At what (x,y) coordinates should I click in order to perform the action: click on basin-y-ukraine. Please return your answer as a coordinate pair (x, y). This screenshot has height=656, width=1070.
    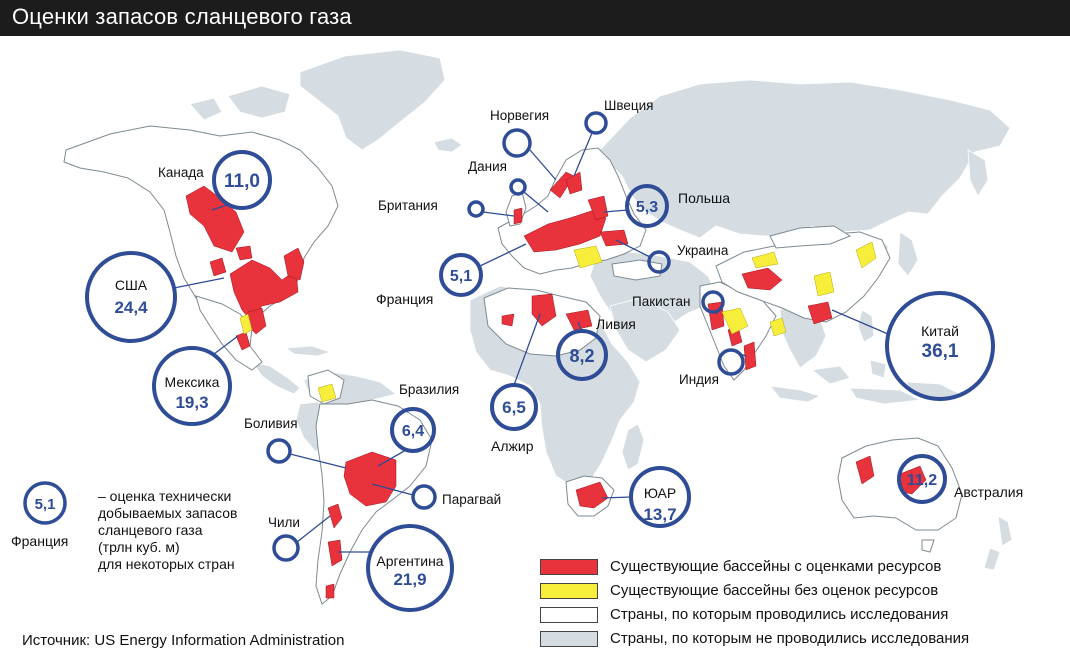
    Looking at the image, I should click on (588, 257).